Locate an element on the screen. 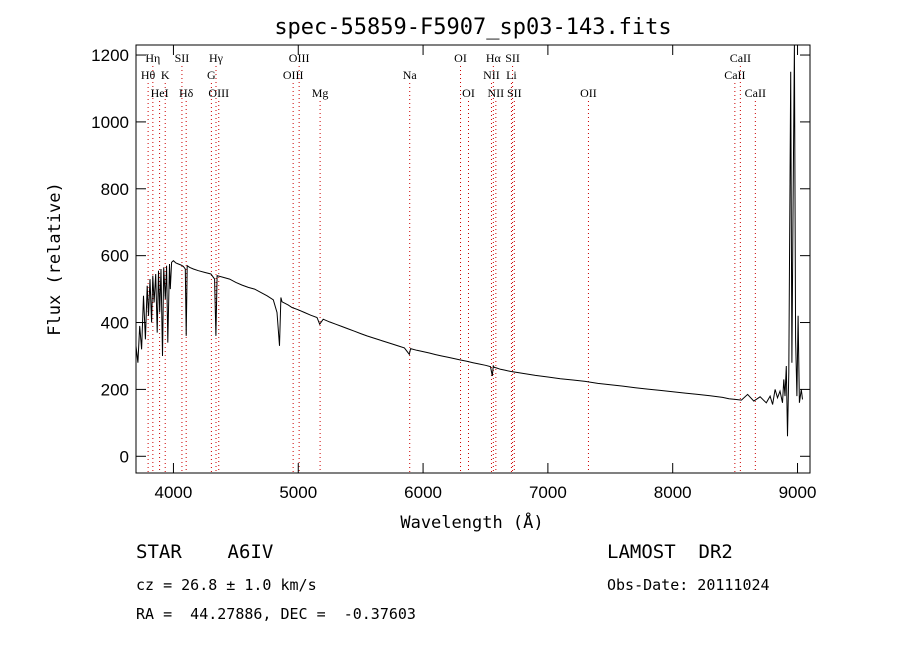  y-tick-label: 200 is located at coordinates (115, 389).